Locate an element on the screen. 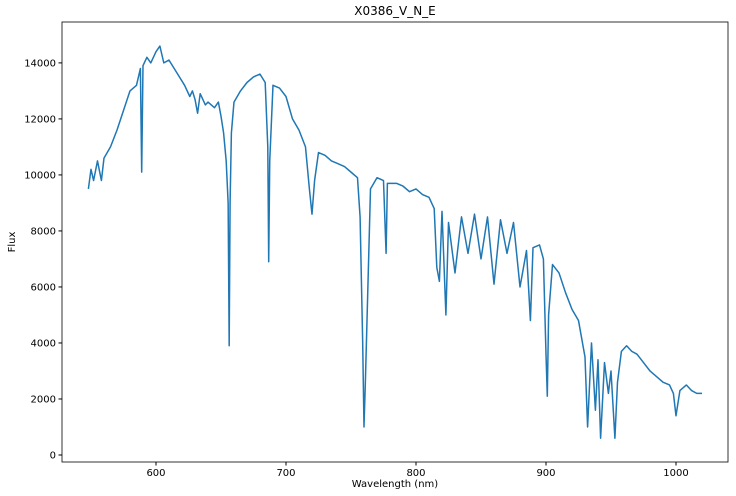  y-tick-label: 2000 is located at coordinates (43, 399).